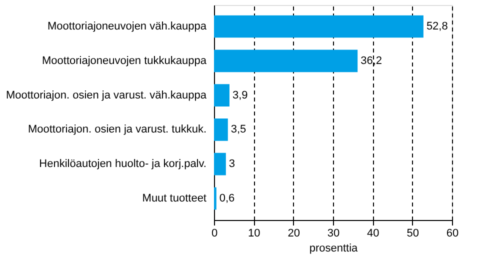 The width and height of the screenshot is (493, 267). Describe the element at coordinates (334, 248) in the screenshot. I see `x-axis-title: prosenttia` at that location.